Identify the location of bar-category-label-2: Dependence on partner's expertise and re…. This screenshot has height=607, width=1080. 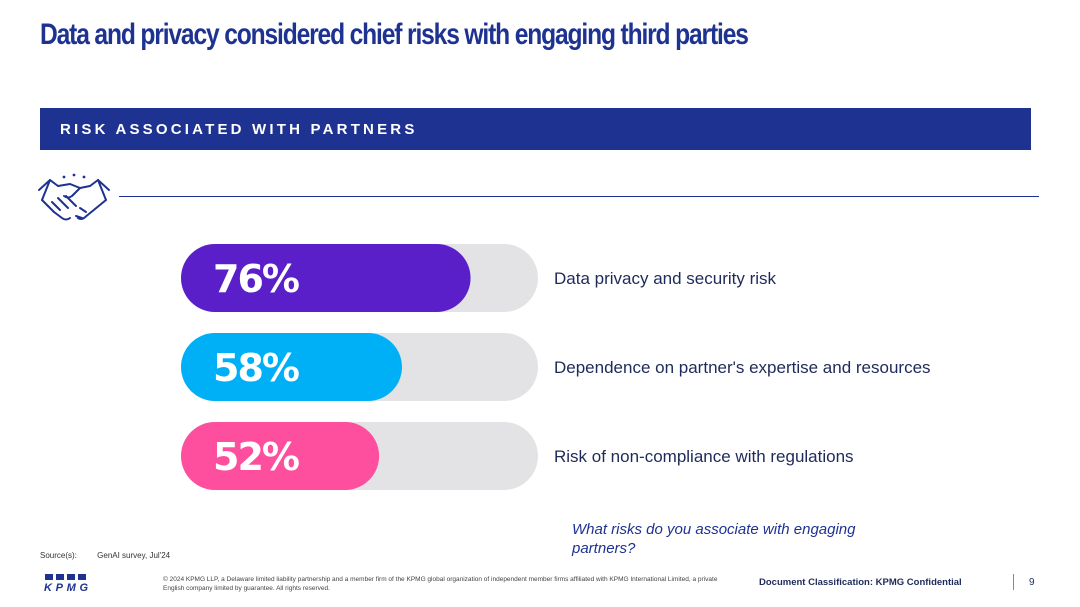
(742, 367).